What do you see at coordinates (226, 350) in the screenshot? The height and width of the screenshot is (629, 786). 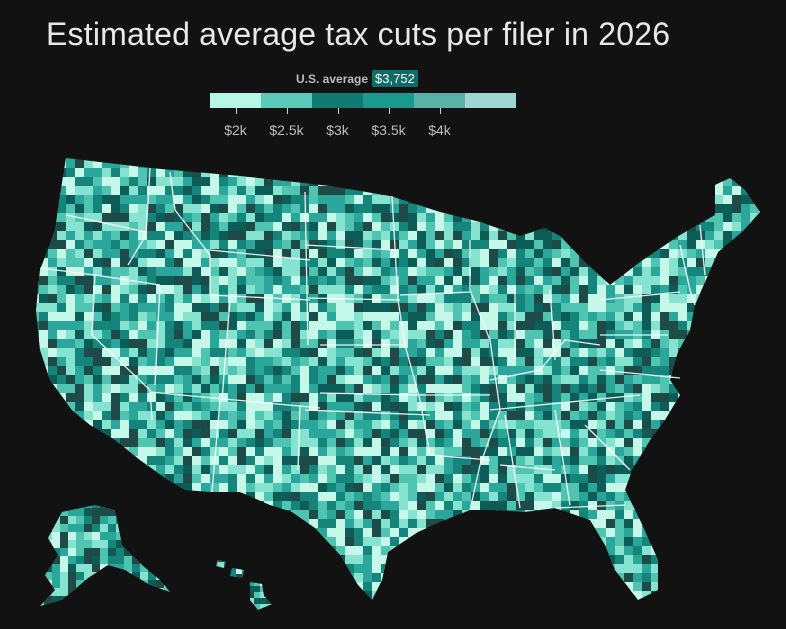 I see `border-ut-co` at bounding box center [226, 350].